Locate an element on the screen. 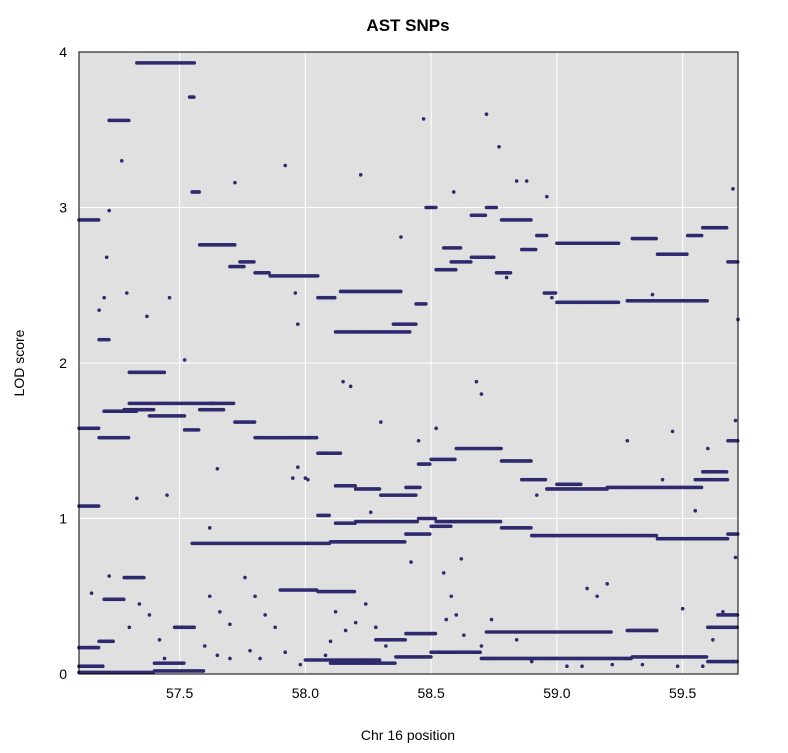 Image resolution: width=788 pixels, height=753 pixels. x-tick-label: 59.5 is located at coordinates (682, 693).